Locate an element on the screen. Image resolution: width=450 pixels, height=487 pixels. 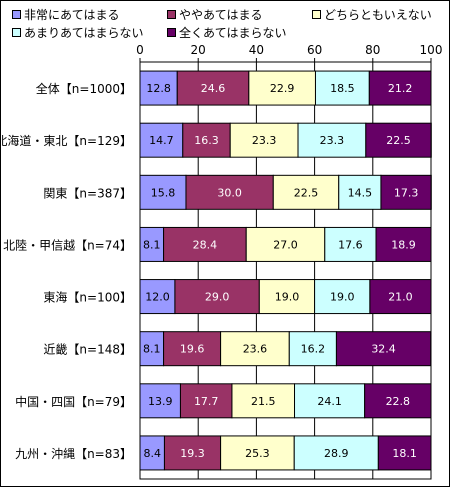
x-tick-label: 0 is located at coordinates (140, 50).